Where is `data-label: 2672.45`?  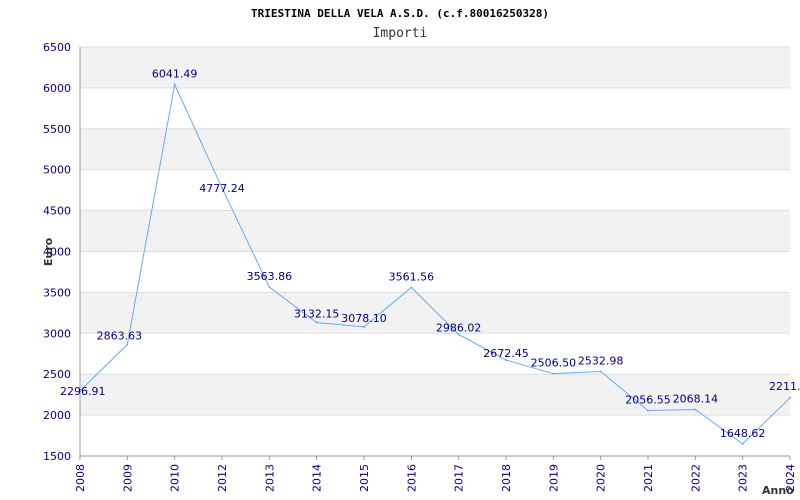
data-label: 2672.45 is located at coordinates (506, 353).